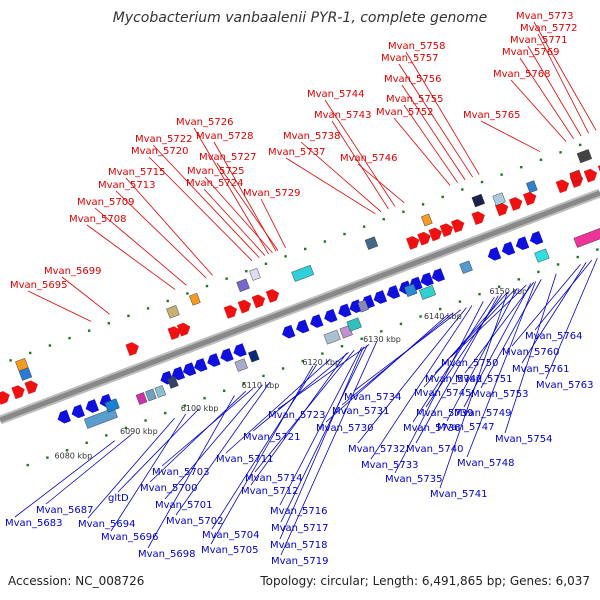 The image size is (600, 600). Describe the element at coordinates (261, 385) in the screenshot. I see `scale-tick-label: 6110 kbp` at that location.